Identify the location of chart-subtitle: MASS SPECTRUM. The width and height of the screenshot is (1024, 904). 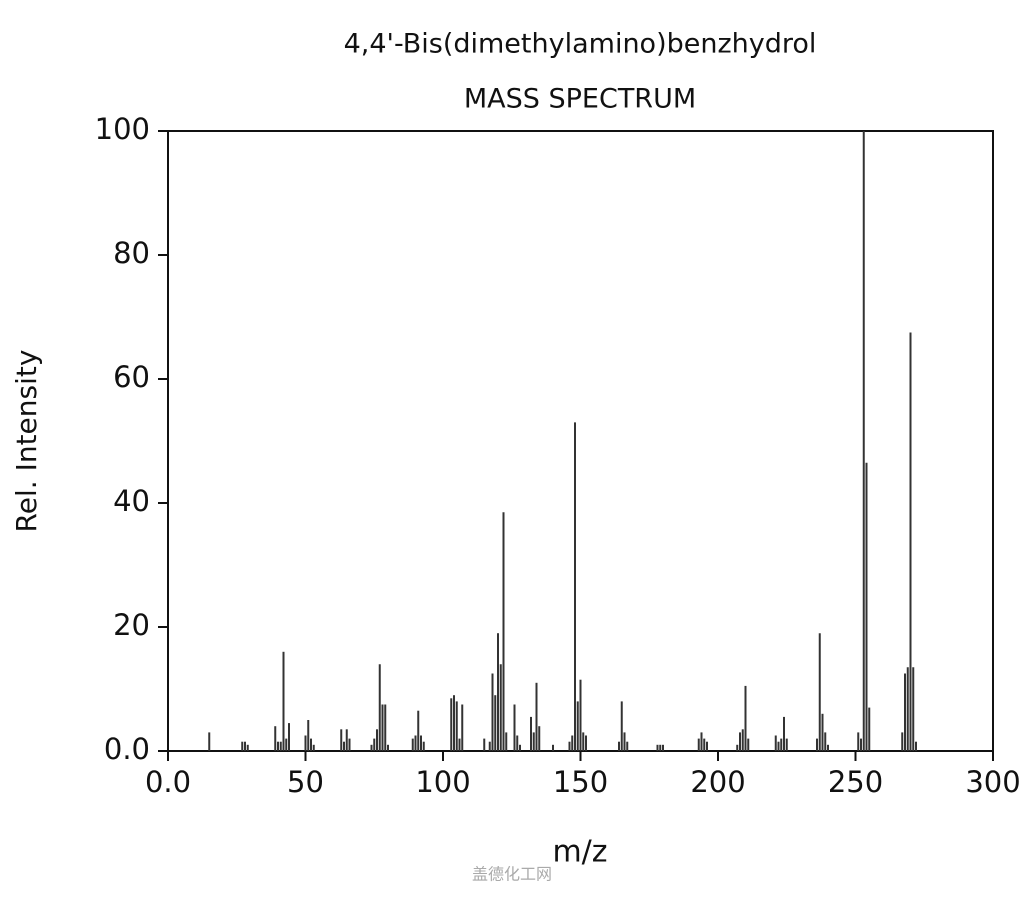
(580, 99).